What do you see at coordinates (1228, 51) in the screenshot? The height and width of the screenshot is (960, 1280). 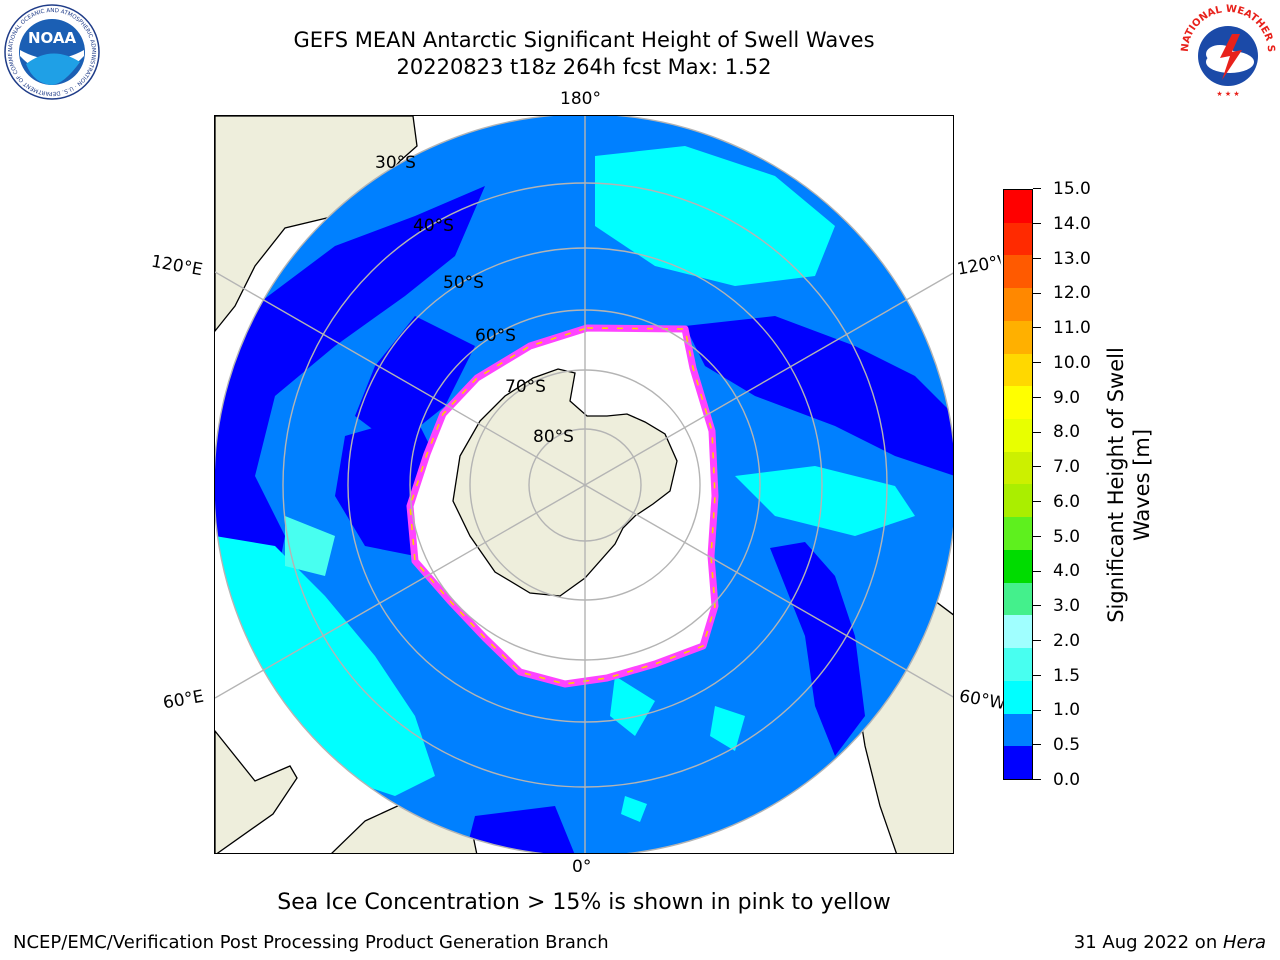 I see `nws-logo: NATIONAL WEATHER SERVICE ★ ★ ★` at bounding box center [1228, 51].